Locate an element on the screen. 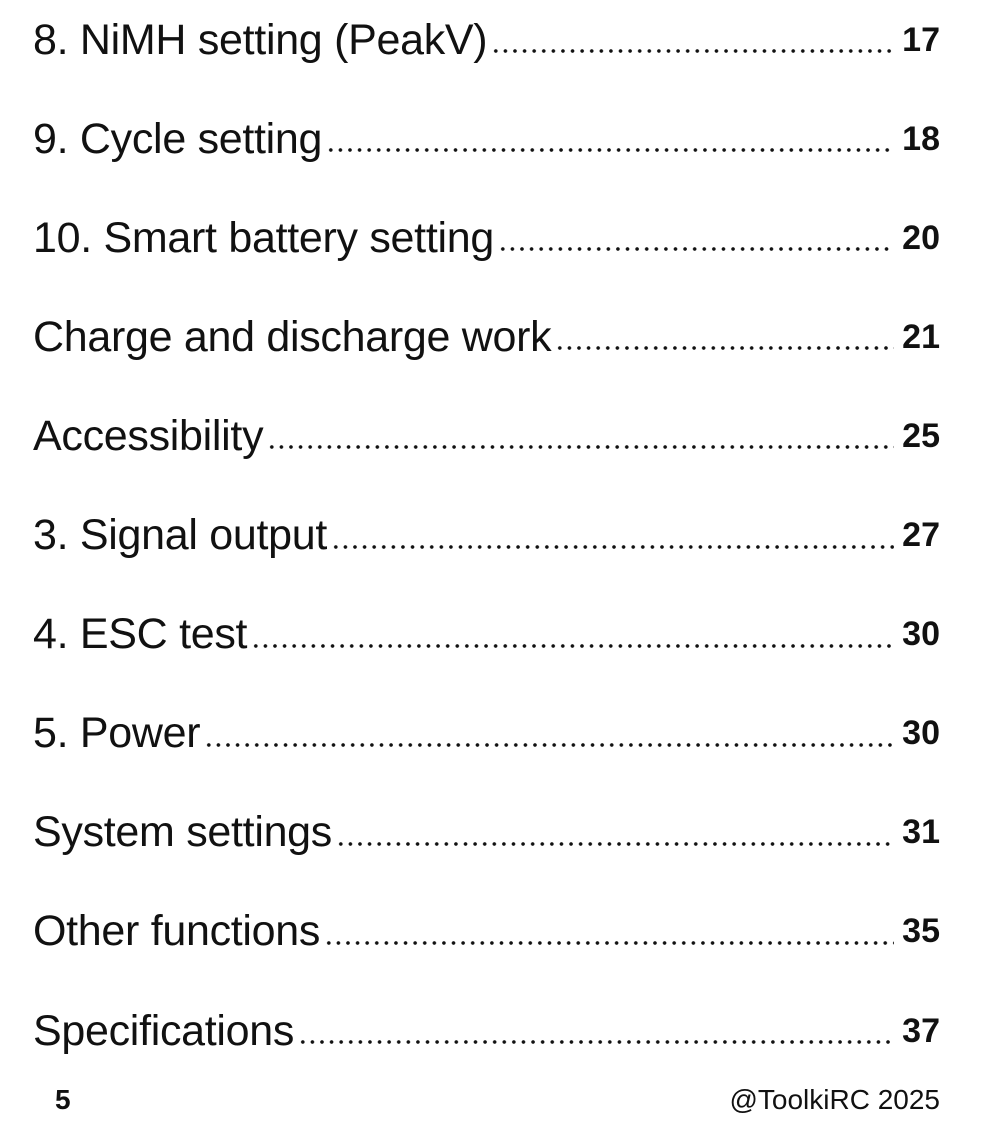 Image resolution: width=1000 pixels, height=1146 pixels. entry-title: Accessibility is located at coordinates (148, 435).